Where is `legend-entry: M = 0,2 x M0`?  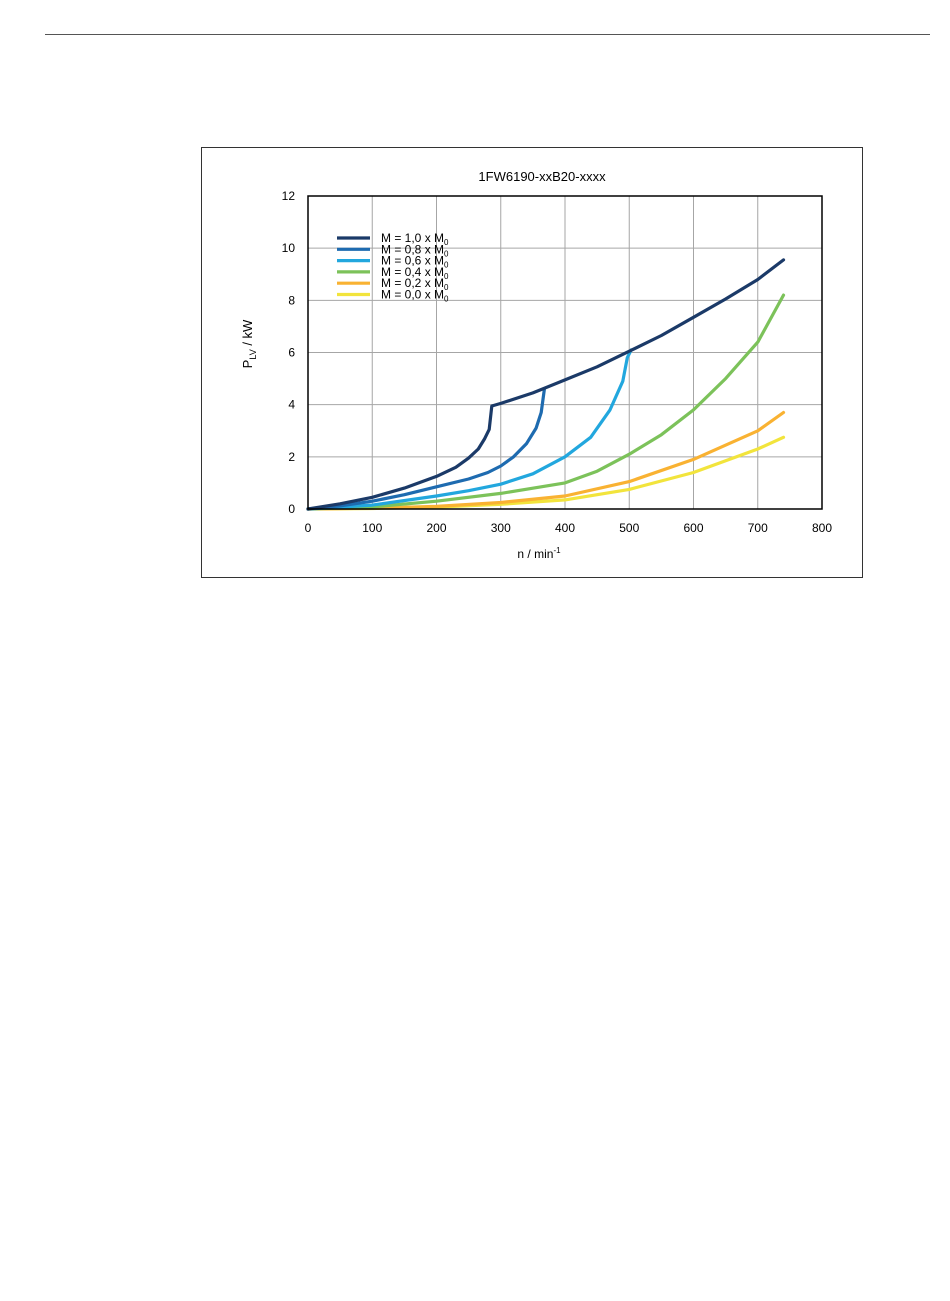
legend-entry: M = 0,2 x M0 is located at coordinates (415, 284).